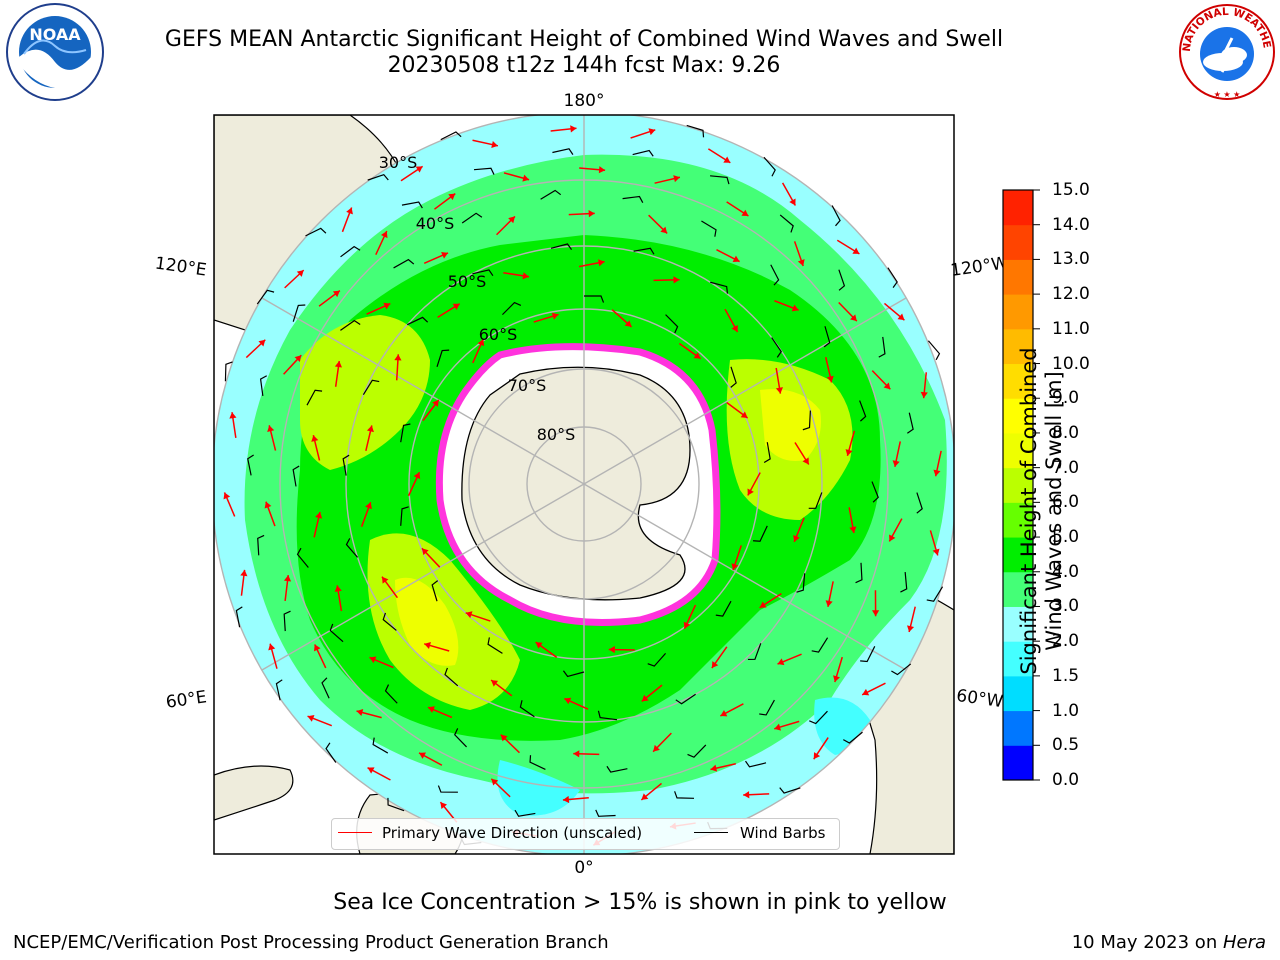 This screenshot has height=960, width=1280. Describe the element at coordinates (783, 833) in the screenshot. I see `wind-barb-legend-label: Wind Barbs` at that location.